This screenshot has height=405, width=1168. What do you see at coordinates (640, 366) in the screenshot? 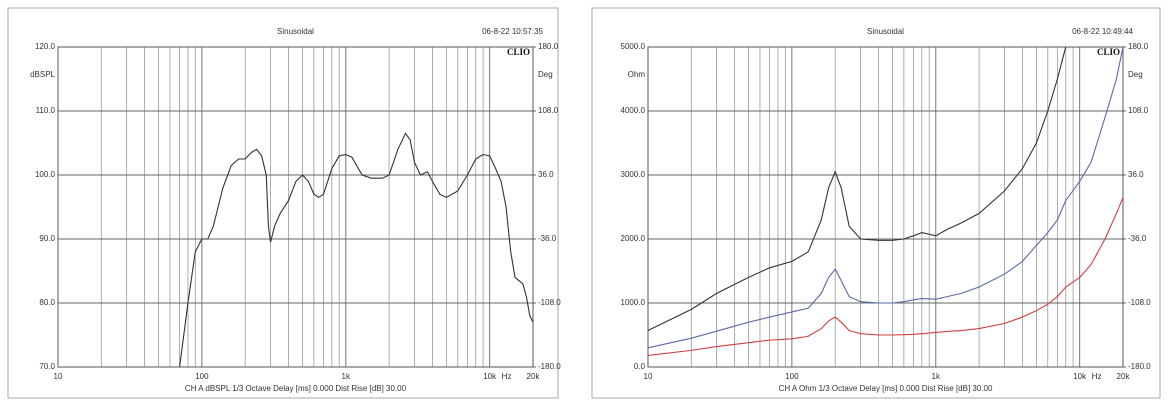
I see `y-tick-label: 0.0` at bounding box center [640, 366].